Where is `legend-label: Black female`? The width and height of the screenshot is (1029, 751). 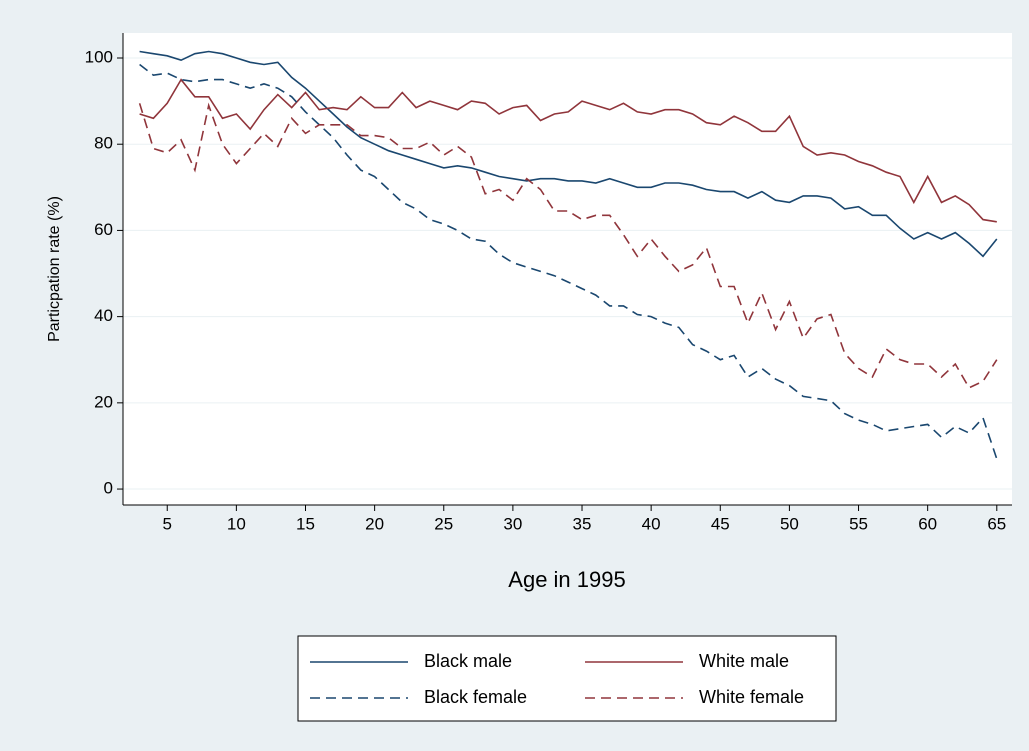
legend-label: Black female is located at coordinates (475, 697).